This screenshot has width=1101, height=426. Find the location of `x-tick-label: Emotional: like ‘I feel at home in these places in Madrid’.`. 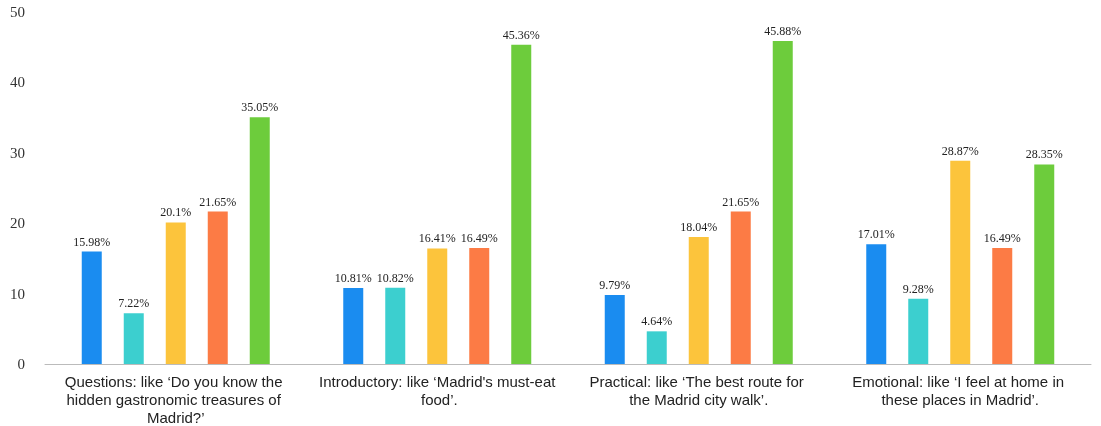

x-tick-label: Emotional: like ‘I feel at home in these places in Madrid’. is located at coordinates (960, 390).